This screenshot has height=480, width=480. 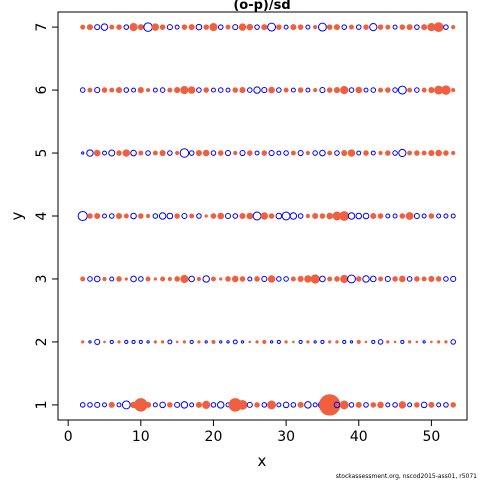 What do you see at coordinates (141, 437) in the screenshot?
I see `x-tick-label: 10` at bounding box center [141, 437].